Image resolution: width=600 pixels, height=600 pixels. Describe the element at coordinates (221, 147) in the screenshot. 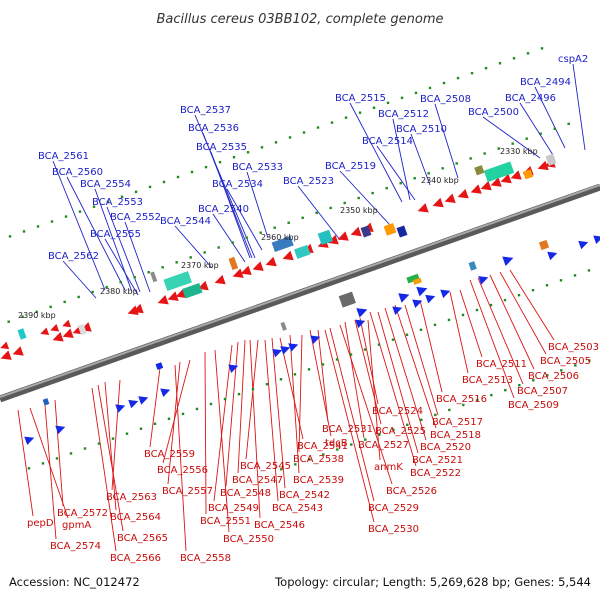

I see `forward-gene-label: BCA_2535` at that location.